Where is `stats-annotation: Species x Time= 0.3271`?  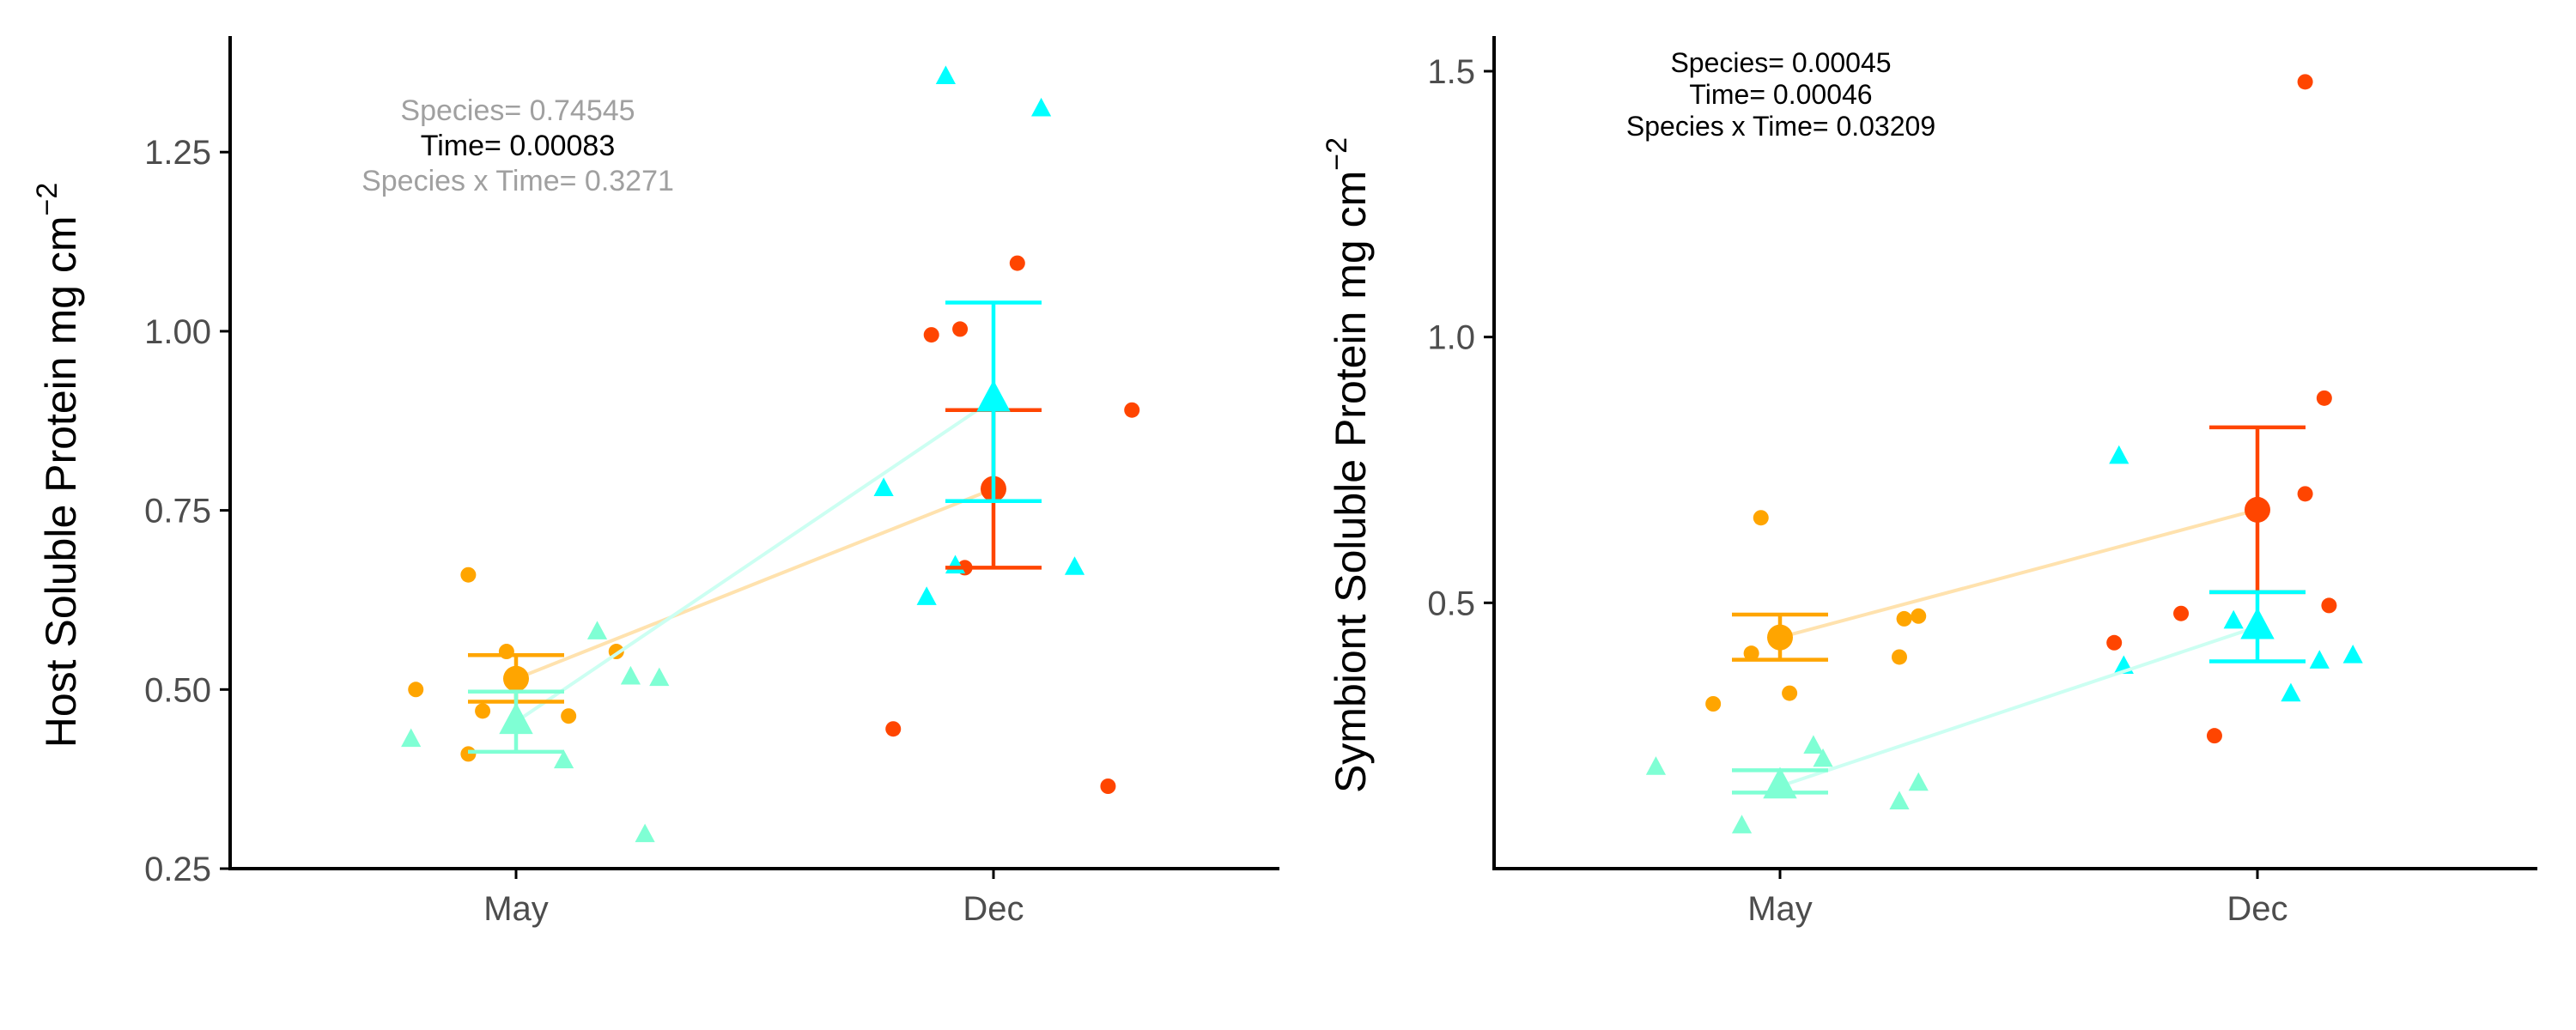
stats-annotation: Species x Time= 0.3271 is located at coordinates (517, 181).